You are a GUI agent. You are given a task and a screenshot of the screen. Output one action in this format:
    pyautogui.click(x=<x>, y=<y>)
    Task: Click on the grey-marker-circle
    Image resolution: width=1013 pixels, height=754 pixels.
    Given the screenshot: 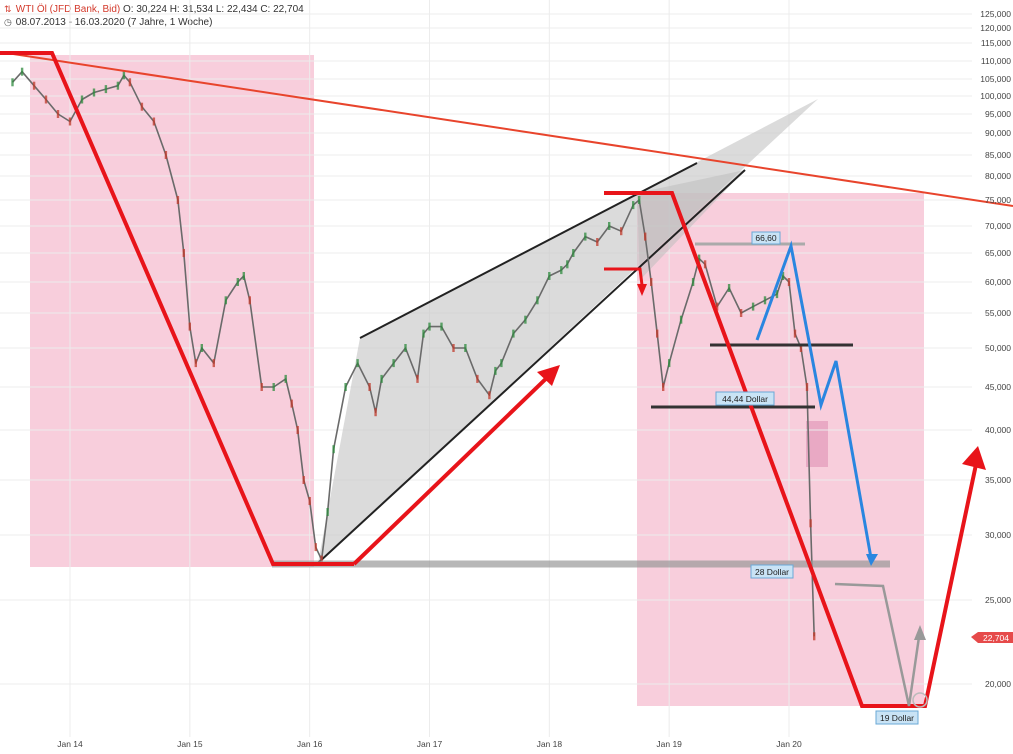 What is the action you would take?
    pyautogui.click(x=920, y=700)
    